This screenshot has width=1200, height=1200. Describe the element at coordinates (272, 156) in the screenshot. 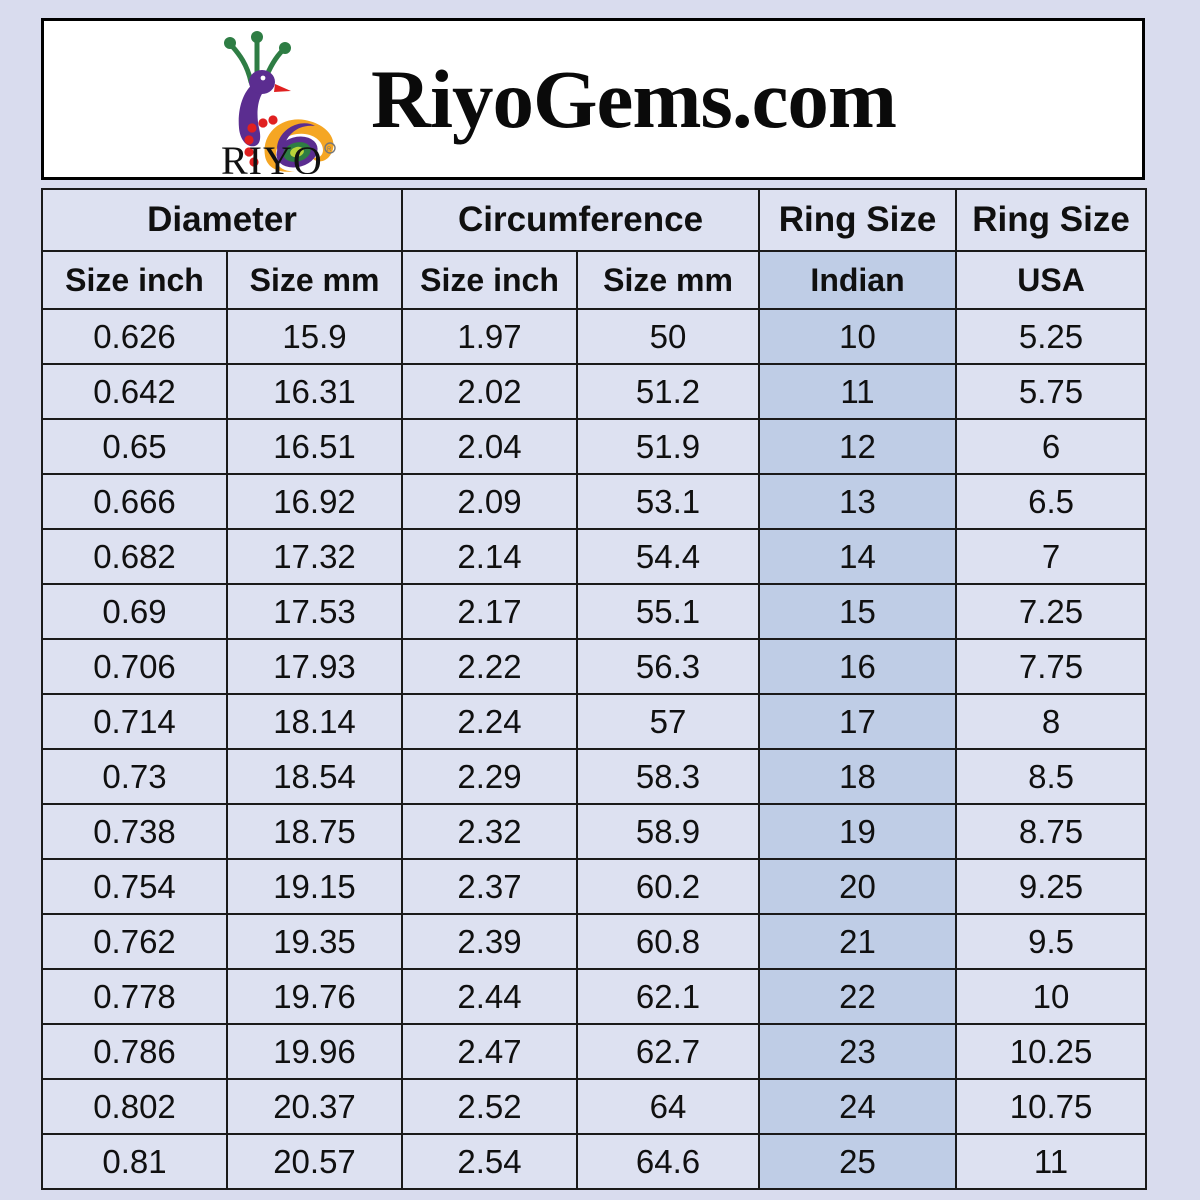

I see `riyo-wordmark-text: RIYO` at that location.